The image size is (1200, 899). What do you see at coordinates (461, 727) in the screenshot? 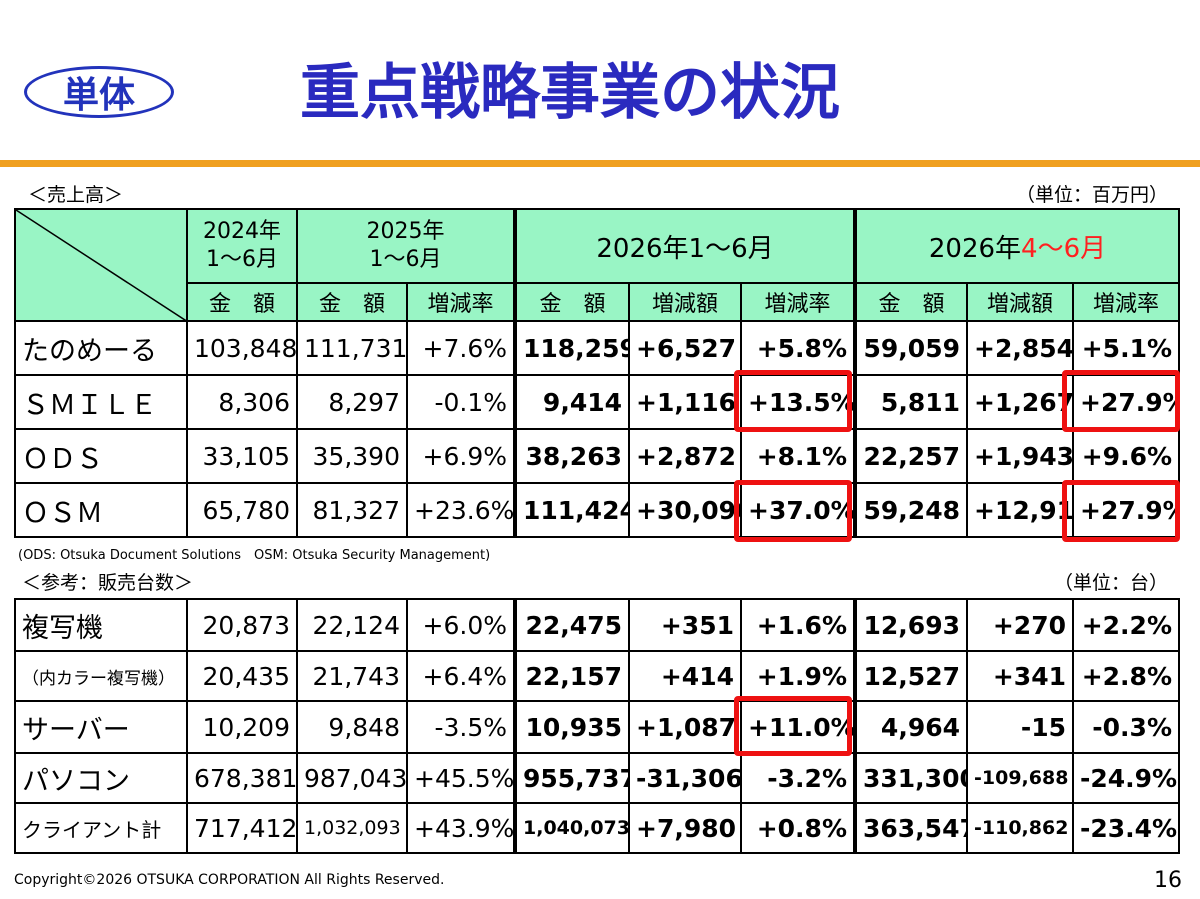
I see `cell-r2025: -3.5%` at bounding box center [461, 727].